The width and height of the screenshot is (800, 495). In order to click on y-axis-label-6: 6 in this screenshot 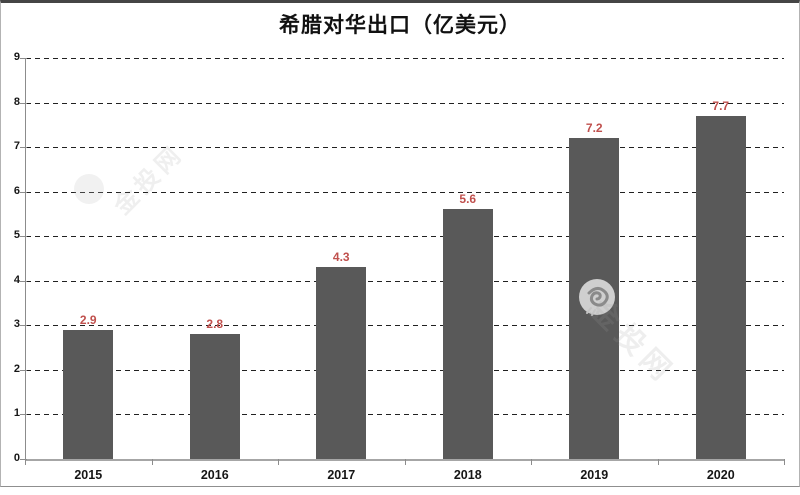, I will do `click(16, 190)`.